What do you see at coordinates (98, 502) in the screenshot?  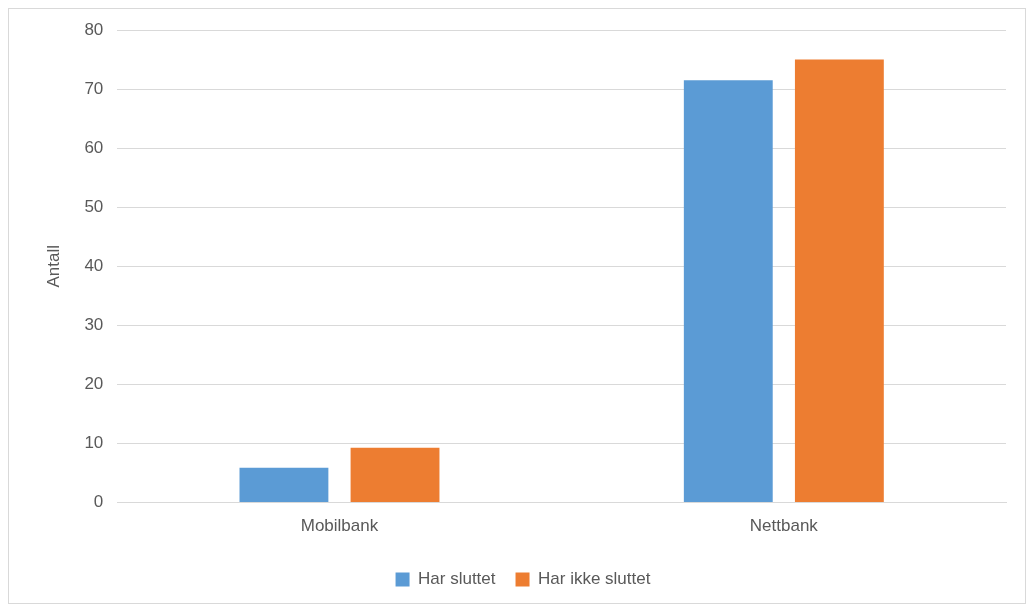 I see `y-tick-label: 0` at bounding box center [98, 502].